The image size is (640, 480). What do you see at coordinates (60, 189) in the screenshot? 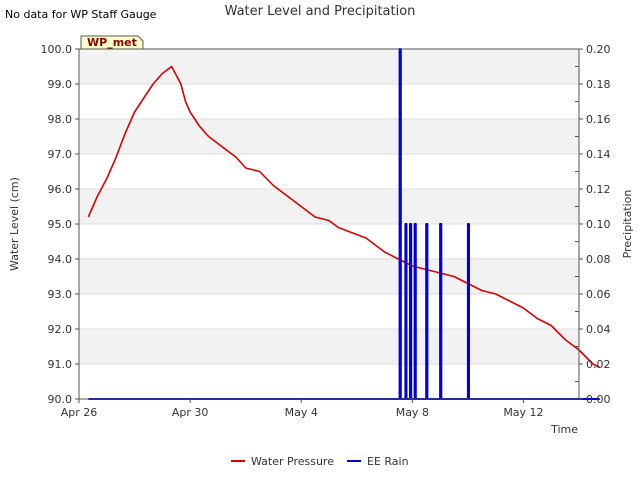
I see `y-tick-label: 96.0` at bounding box center [60, 189].